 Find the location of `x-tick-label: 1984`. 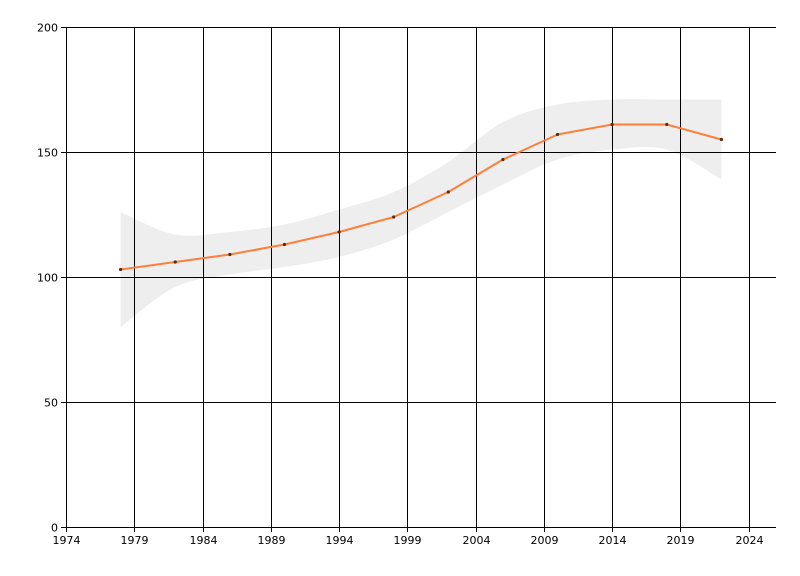

x-tick-label: 1984 is located at coordinates (204, 540).